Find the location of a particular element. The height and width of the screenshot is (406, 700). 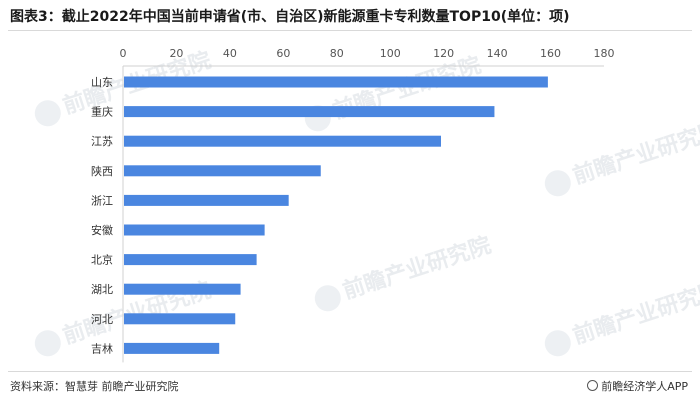

x-tick-label: 0 is located at coordinates (123, 53).